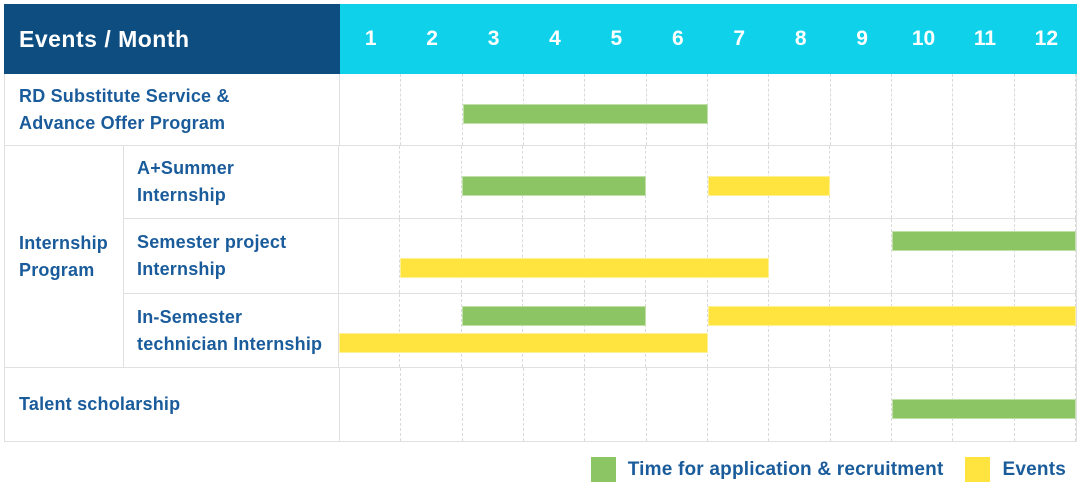 The width and height of the screenshot is (1080, 494). What do you see at coordinates (603, 469) in the screenshot?
I see `legend-application-swatch` at bounding box center [603, 469].